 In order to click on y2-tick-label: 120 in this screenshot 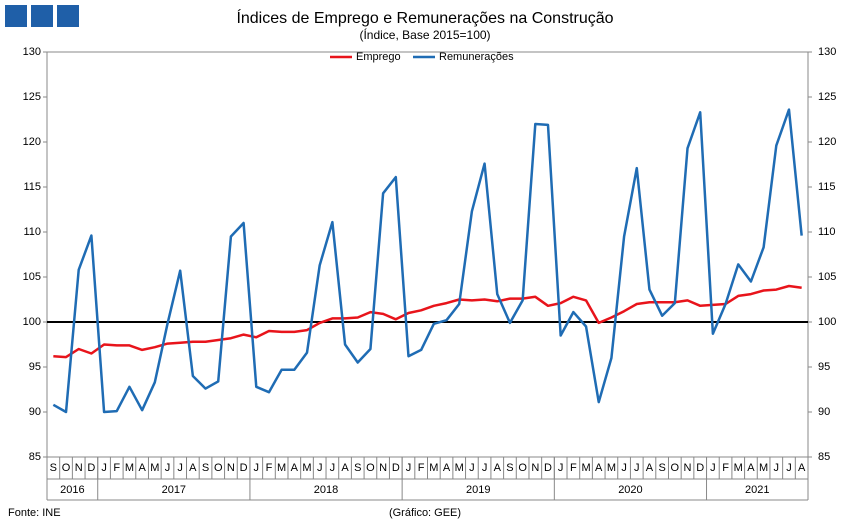, I will do `click(827, 142)`.